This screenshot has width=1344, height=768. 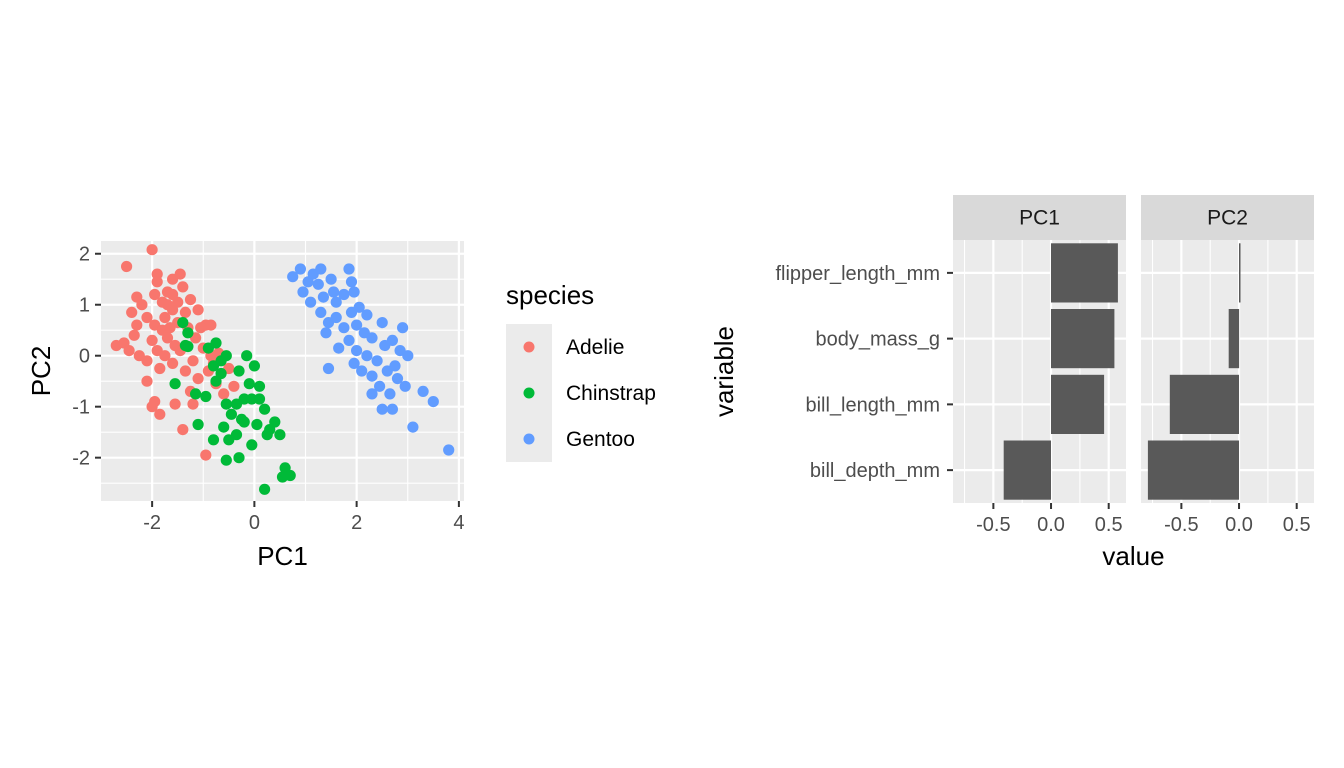 I want to click on legend: species Adelie Chinstrap Gentoo, so click(x=581, y=371).